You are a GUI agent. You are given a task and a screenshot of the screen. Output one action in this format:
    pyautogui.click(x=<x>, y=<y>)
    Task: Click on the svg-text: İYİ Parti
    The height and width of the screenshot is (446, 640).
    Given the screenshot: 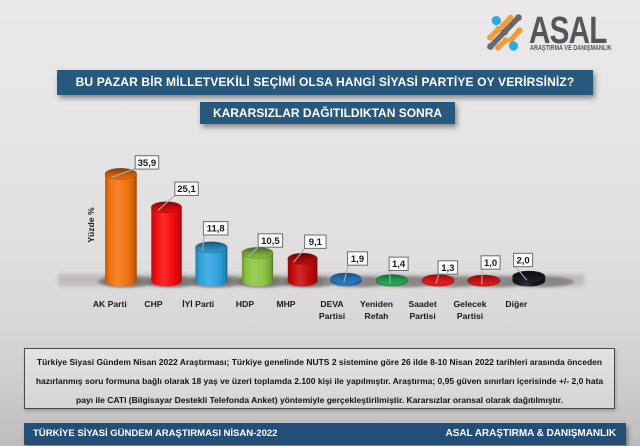 What is the action you would take?
    pyautogui.click(x=198, y=304)
    